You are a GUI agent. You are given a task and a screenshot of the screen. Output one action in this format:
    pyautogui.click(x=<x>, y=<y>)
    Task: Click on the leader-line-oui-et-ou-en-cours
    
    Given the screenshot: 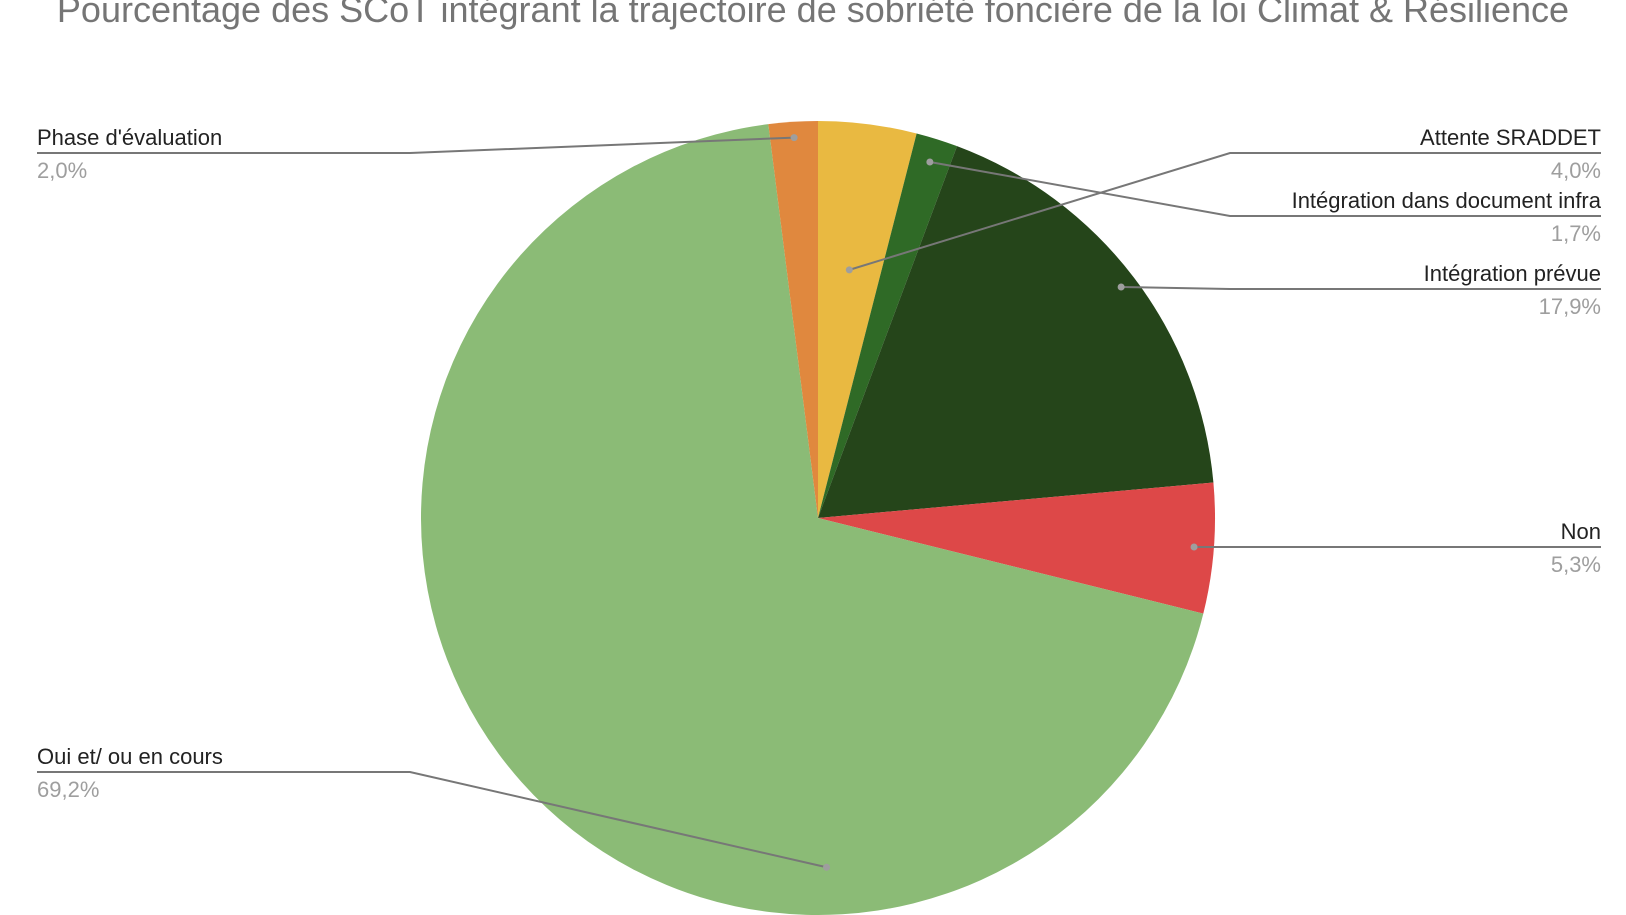 What is the action you would take?
    pyautogui.click(x=432, y=820)
    